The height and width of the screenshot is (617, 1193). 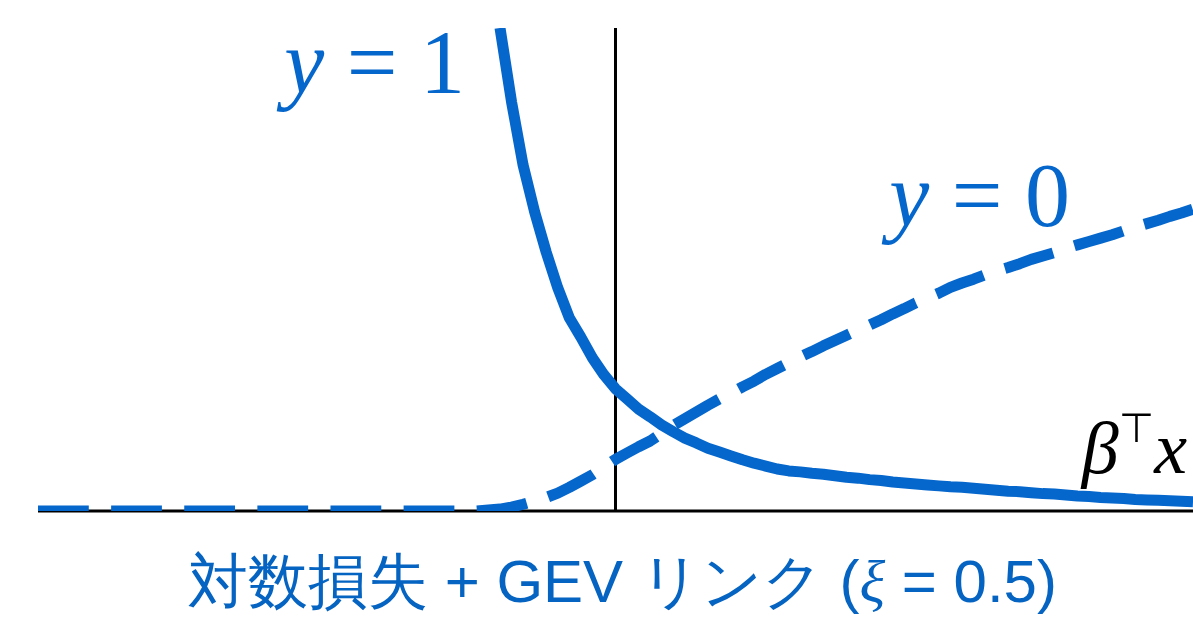 I want to click on x-axis-title: β$^{⊤}$x, so click(x=1133, y=446).